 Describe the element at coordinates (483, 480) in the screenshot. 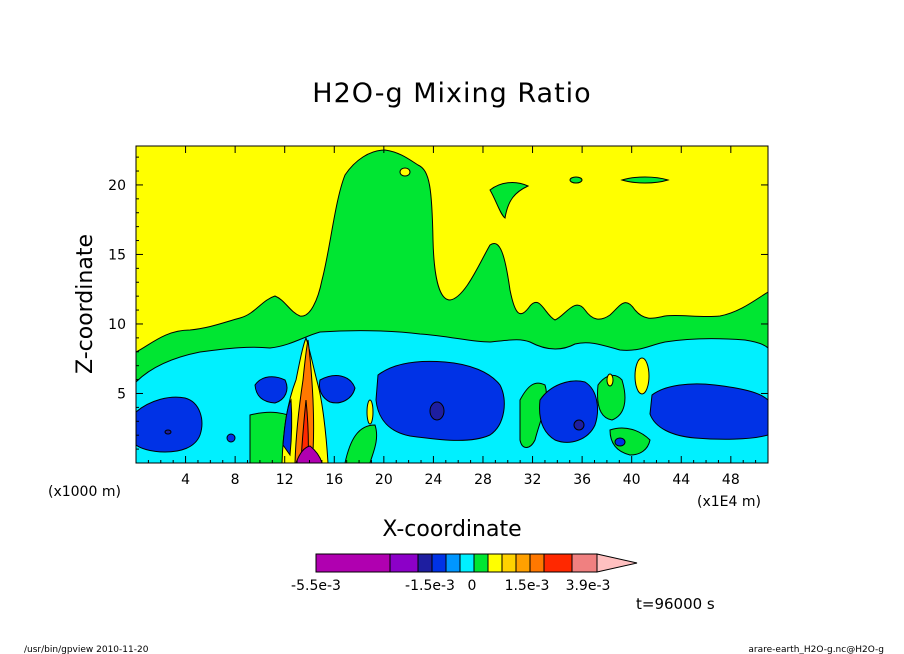

I see `x-tick-label: 28` at that location.